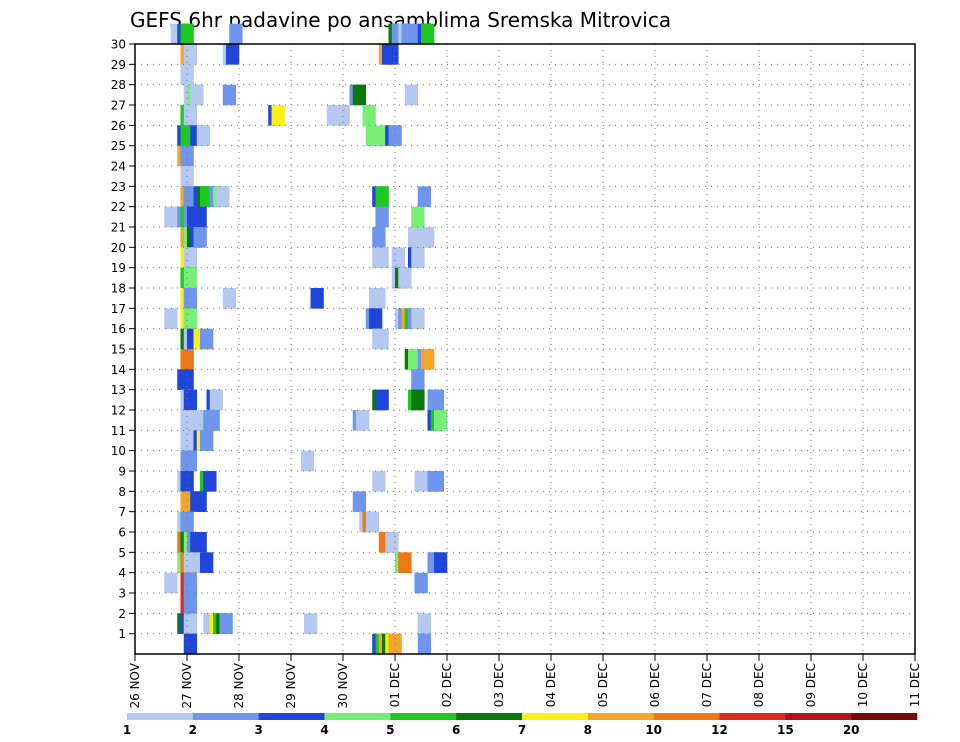 The width and height of the screenshot is (960, 742). I want to click on y-tick-label: 13, so click(118, 390).